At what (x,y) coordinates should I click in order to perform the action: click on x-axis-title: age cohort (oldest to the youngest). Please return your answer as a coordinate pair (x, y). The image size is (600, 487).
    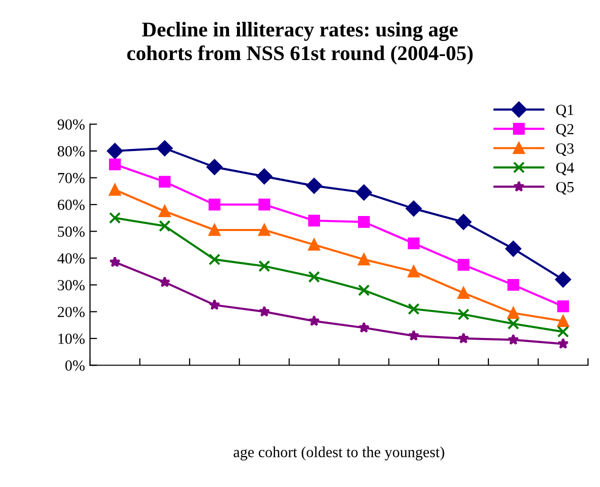
    Looking at the image, I should click on (339, 453).